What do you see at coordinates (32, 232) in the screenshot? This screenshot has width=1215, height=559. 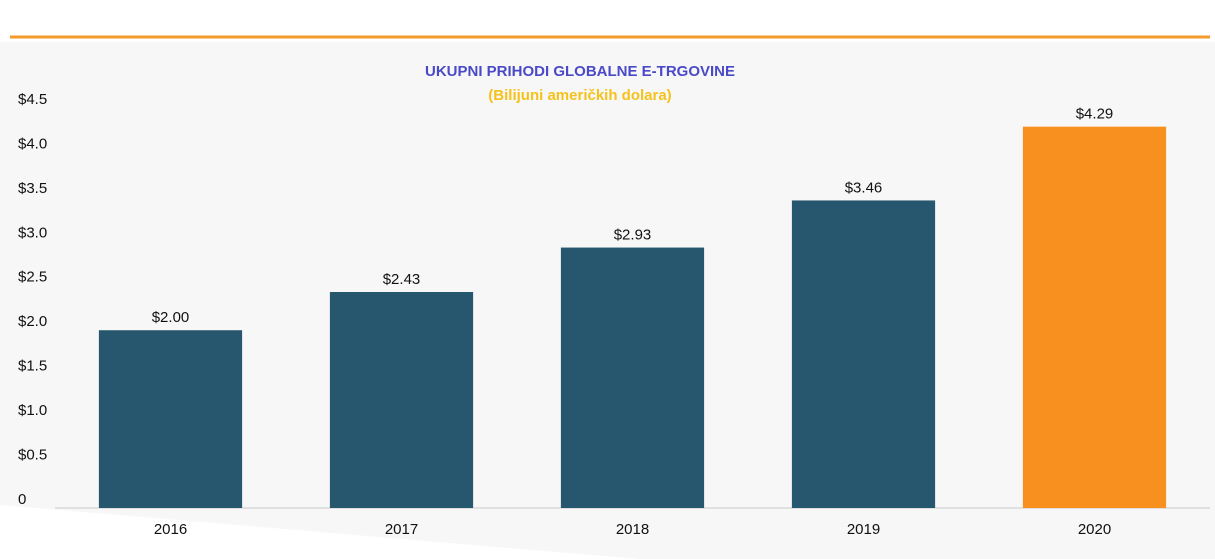 I see `y-tick-label: $3.0` at bounding box center [32, 232].